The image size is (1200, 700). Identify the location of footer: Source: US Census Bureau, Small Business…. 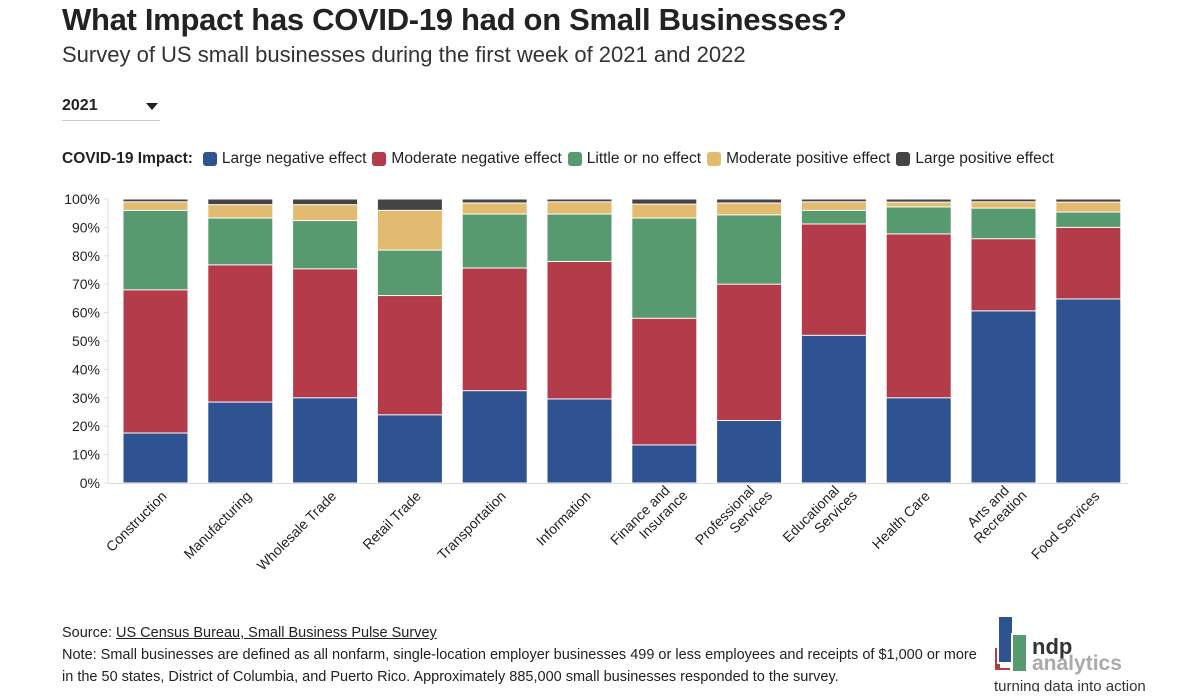
(522, 655).